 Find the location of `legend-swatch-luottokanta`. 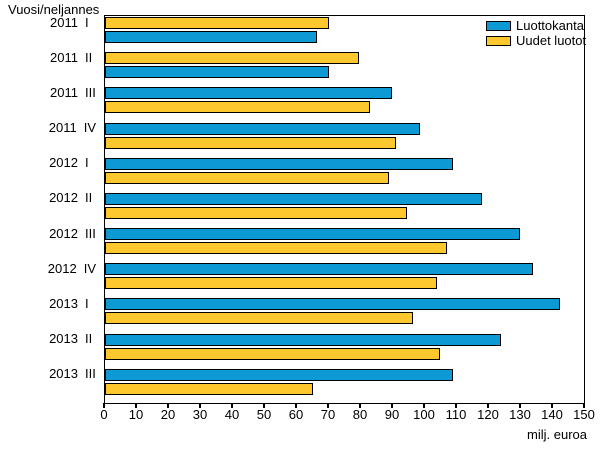

legend-swatch-luottokanta is located at coordinates (498, 25).